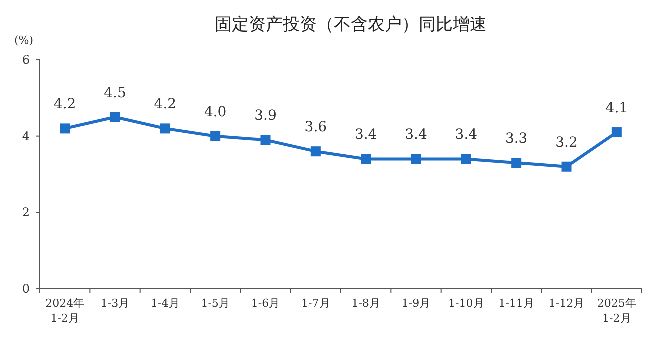 The image size is (672, 343). I want to click on text: 4.5, so click(115, 93).